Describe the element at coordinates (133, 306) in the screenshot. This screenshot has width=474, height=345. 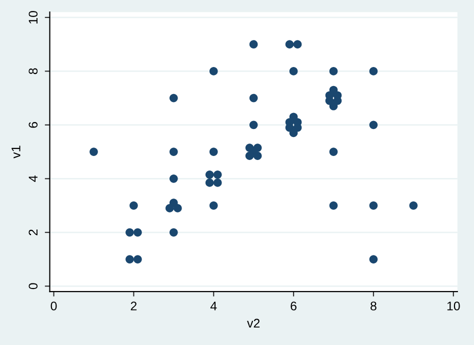
I see `x-tick-label: 2` at that location.